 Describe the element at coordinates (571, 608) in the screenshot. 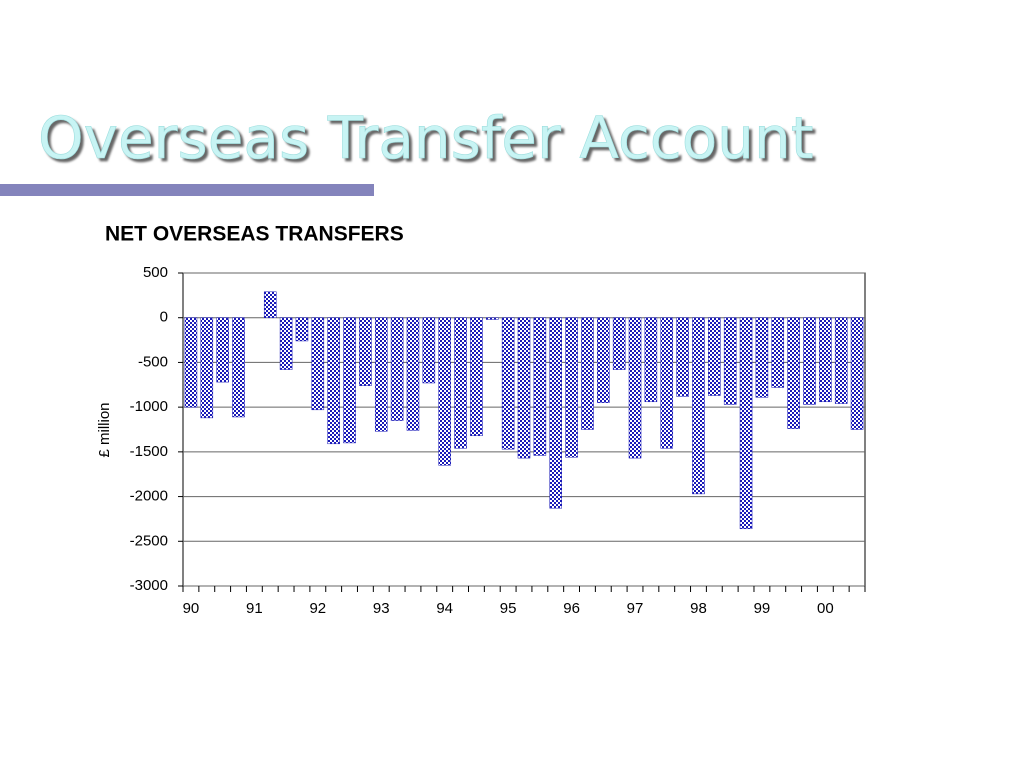

I see `x-tick-label: 96` at that location.